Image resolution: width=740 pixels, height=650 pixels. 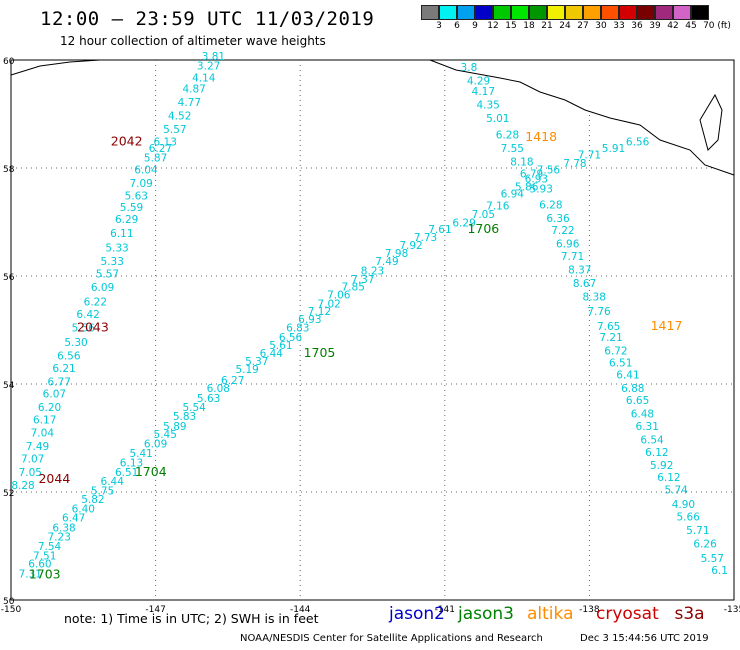 What do you see at coordinates (218, 389) in the screenshot?
I see `swh-value: 6.08` at bounding box center [218, 389].